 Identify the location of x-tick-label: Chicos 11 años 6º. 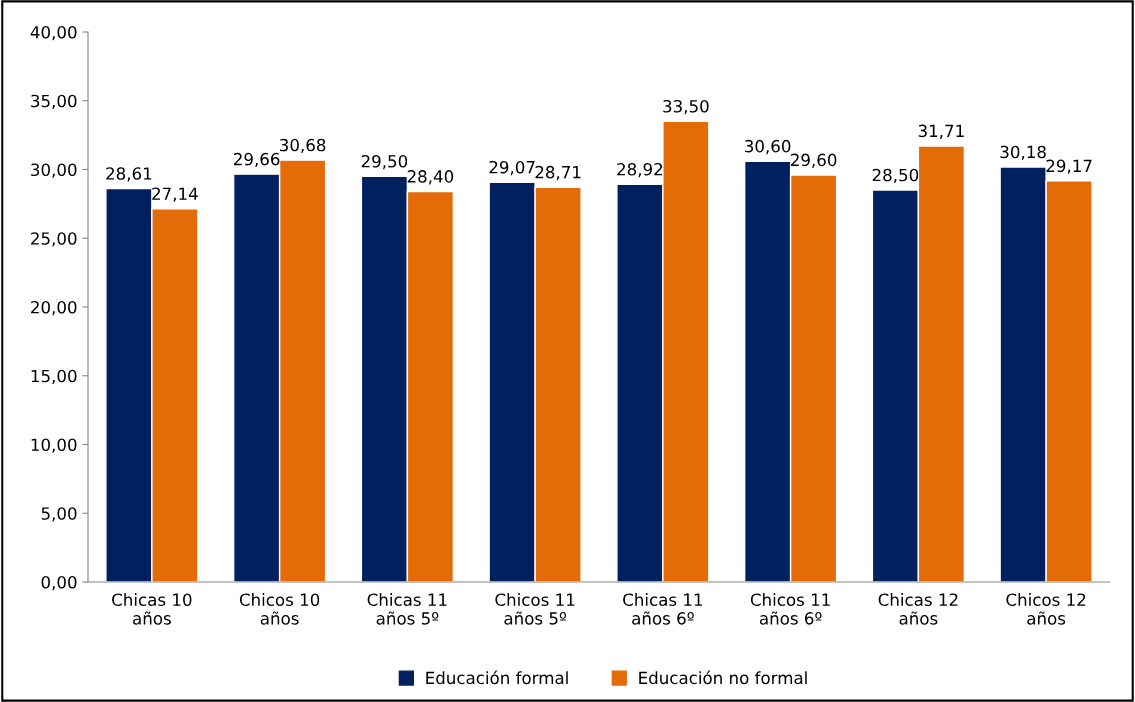
(790, 609).